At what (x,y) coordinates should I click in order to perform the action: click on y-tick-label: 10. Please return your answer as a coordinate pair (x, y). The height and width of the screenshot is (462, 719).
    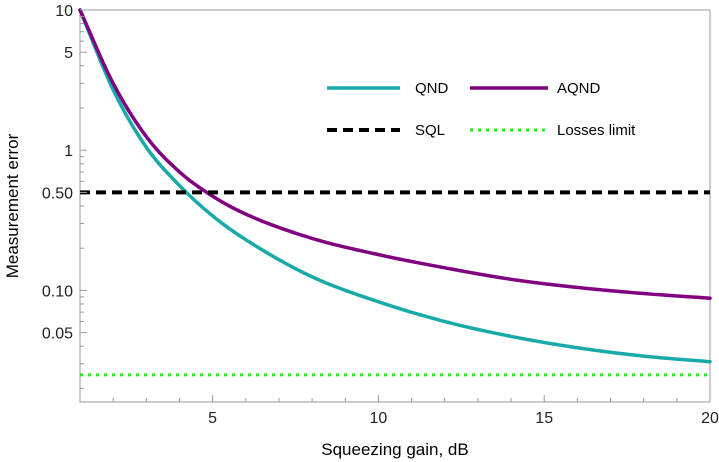
    Looking at the image, I should click on (64, 11).